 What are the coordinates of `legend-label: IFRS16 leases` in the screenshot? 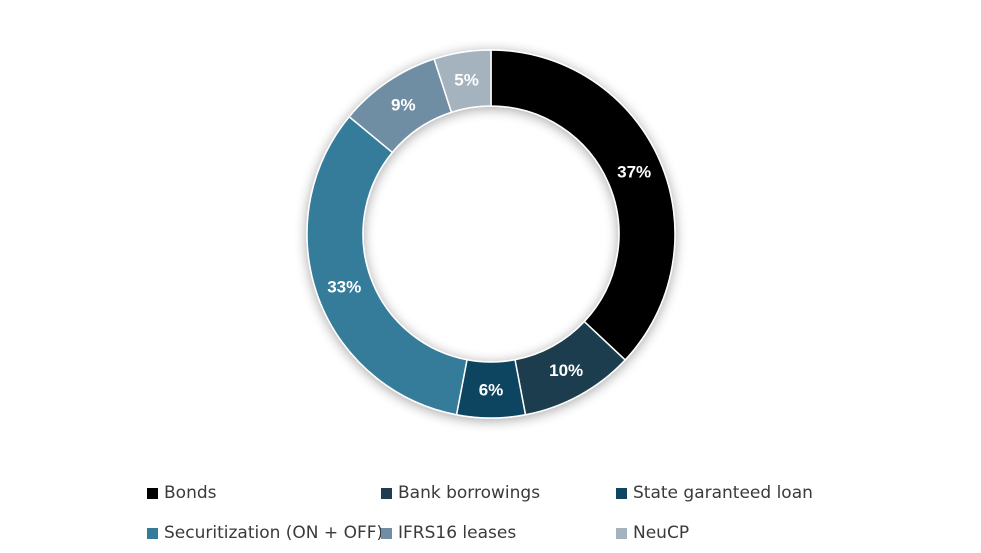 It's located at (457, 533).